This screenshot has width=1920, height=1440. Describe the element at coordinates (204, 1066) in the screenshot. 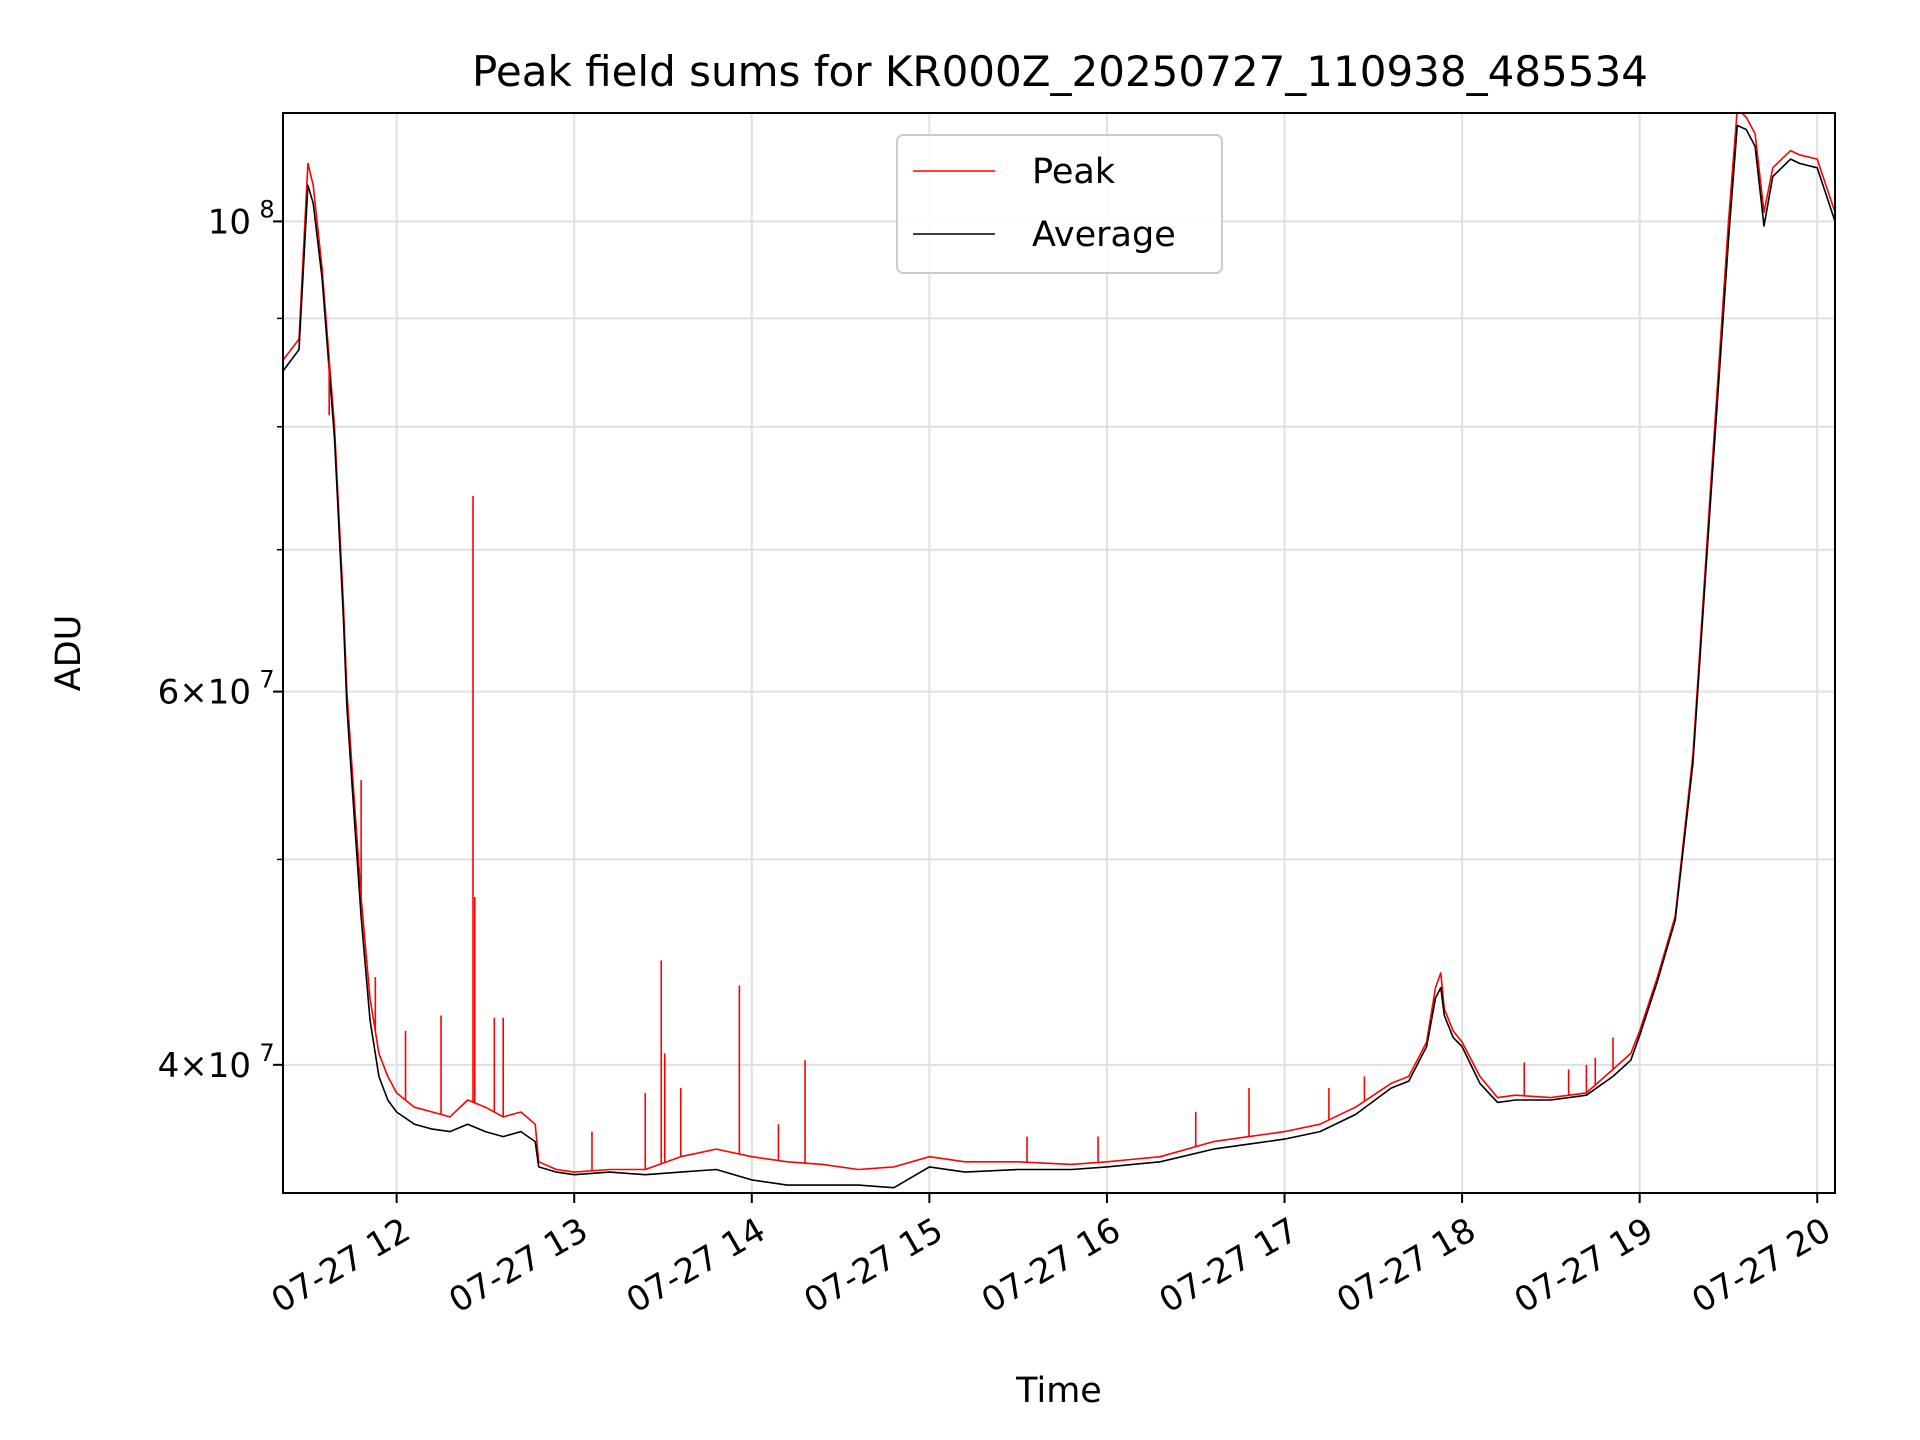

I see `y-tick-label-text: 4×10` at that location.